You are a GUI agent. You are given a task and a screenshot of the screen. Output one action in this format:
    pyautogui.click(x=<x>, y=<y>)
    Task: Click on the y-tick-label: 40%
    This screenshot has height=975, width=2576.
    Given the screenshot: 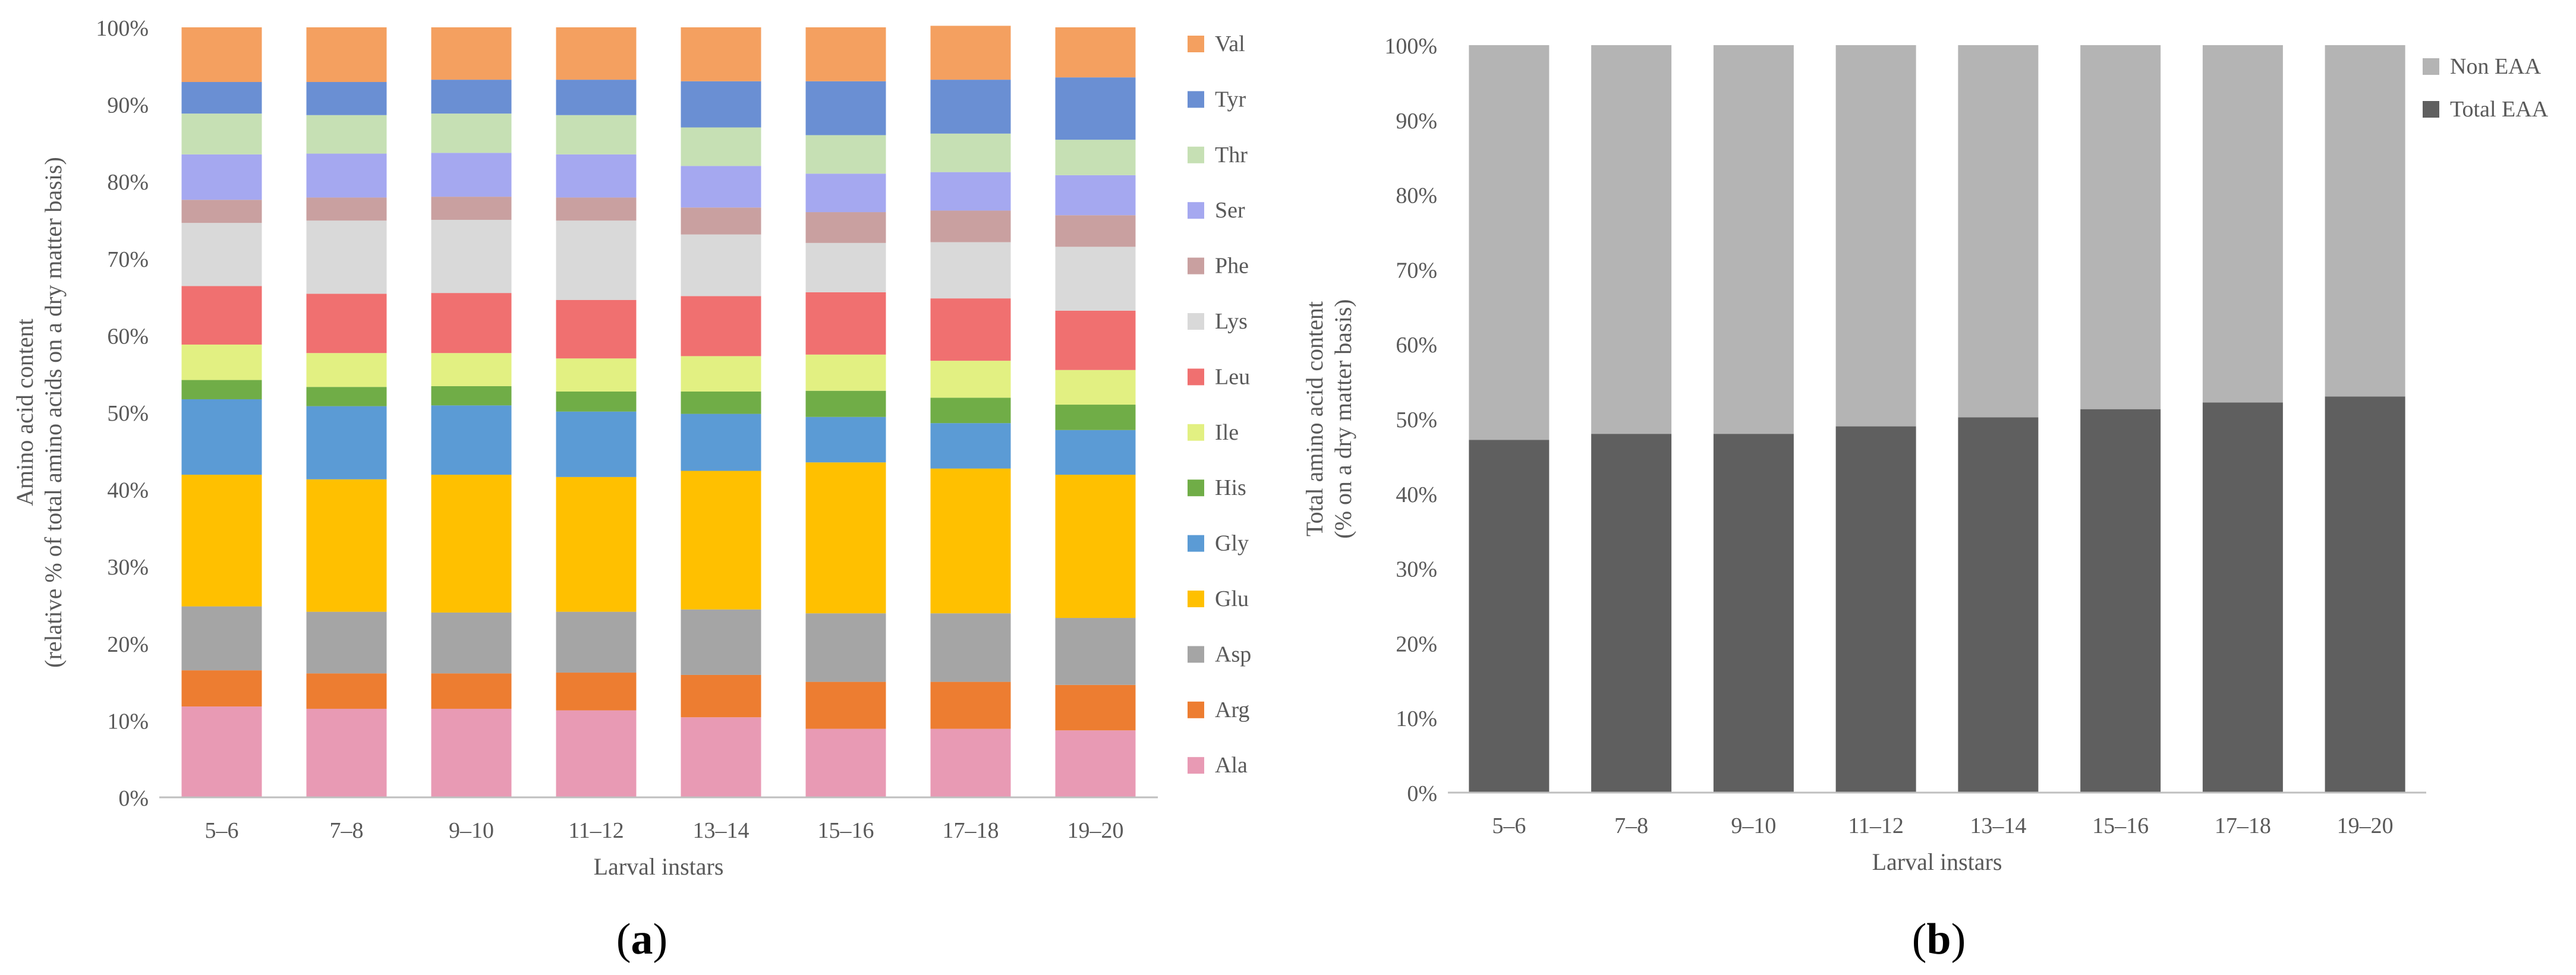 What is the action you would take?
    pyautogui.click(x=128, y=490)
    